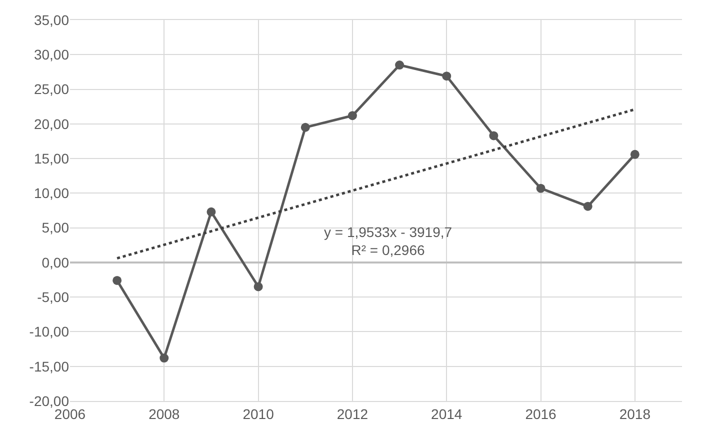 Image resolution: width=722 pixels, height=434 pixels. Describe the element at coordinates (446, 414) in the screenshot. I see `x-tick-label: 2014` at that location.